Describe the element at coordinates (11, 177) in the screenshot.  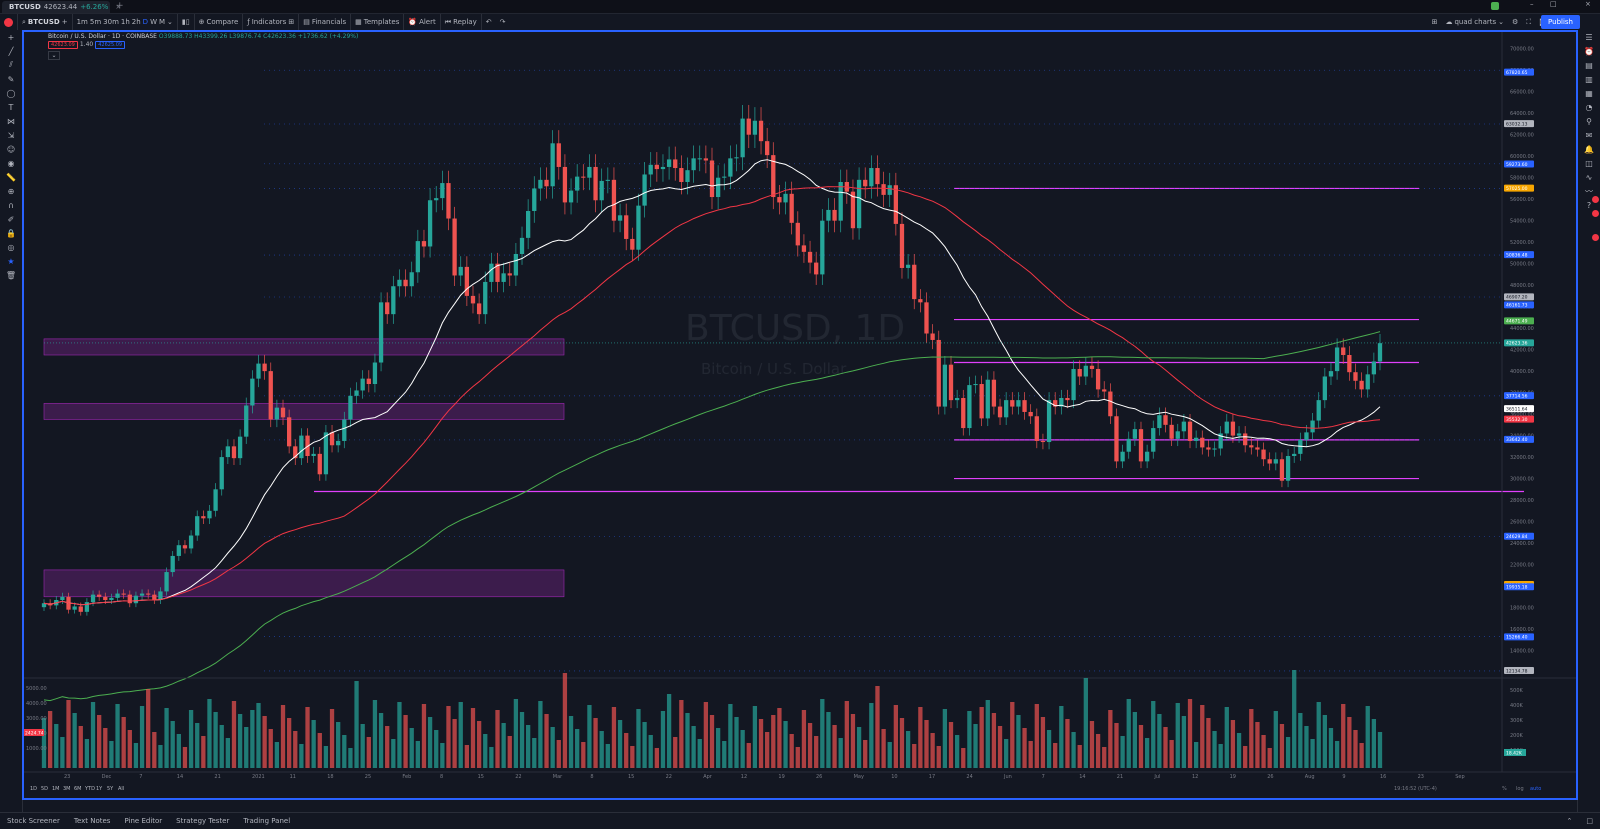
I see `ruler-icon: 📏` at that location.